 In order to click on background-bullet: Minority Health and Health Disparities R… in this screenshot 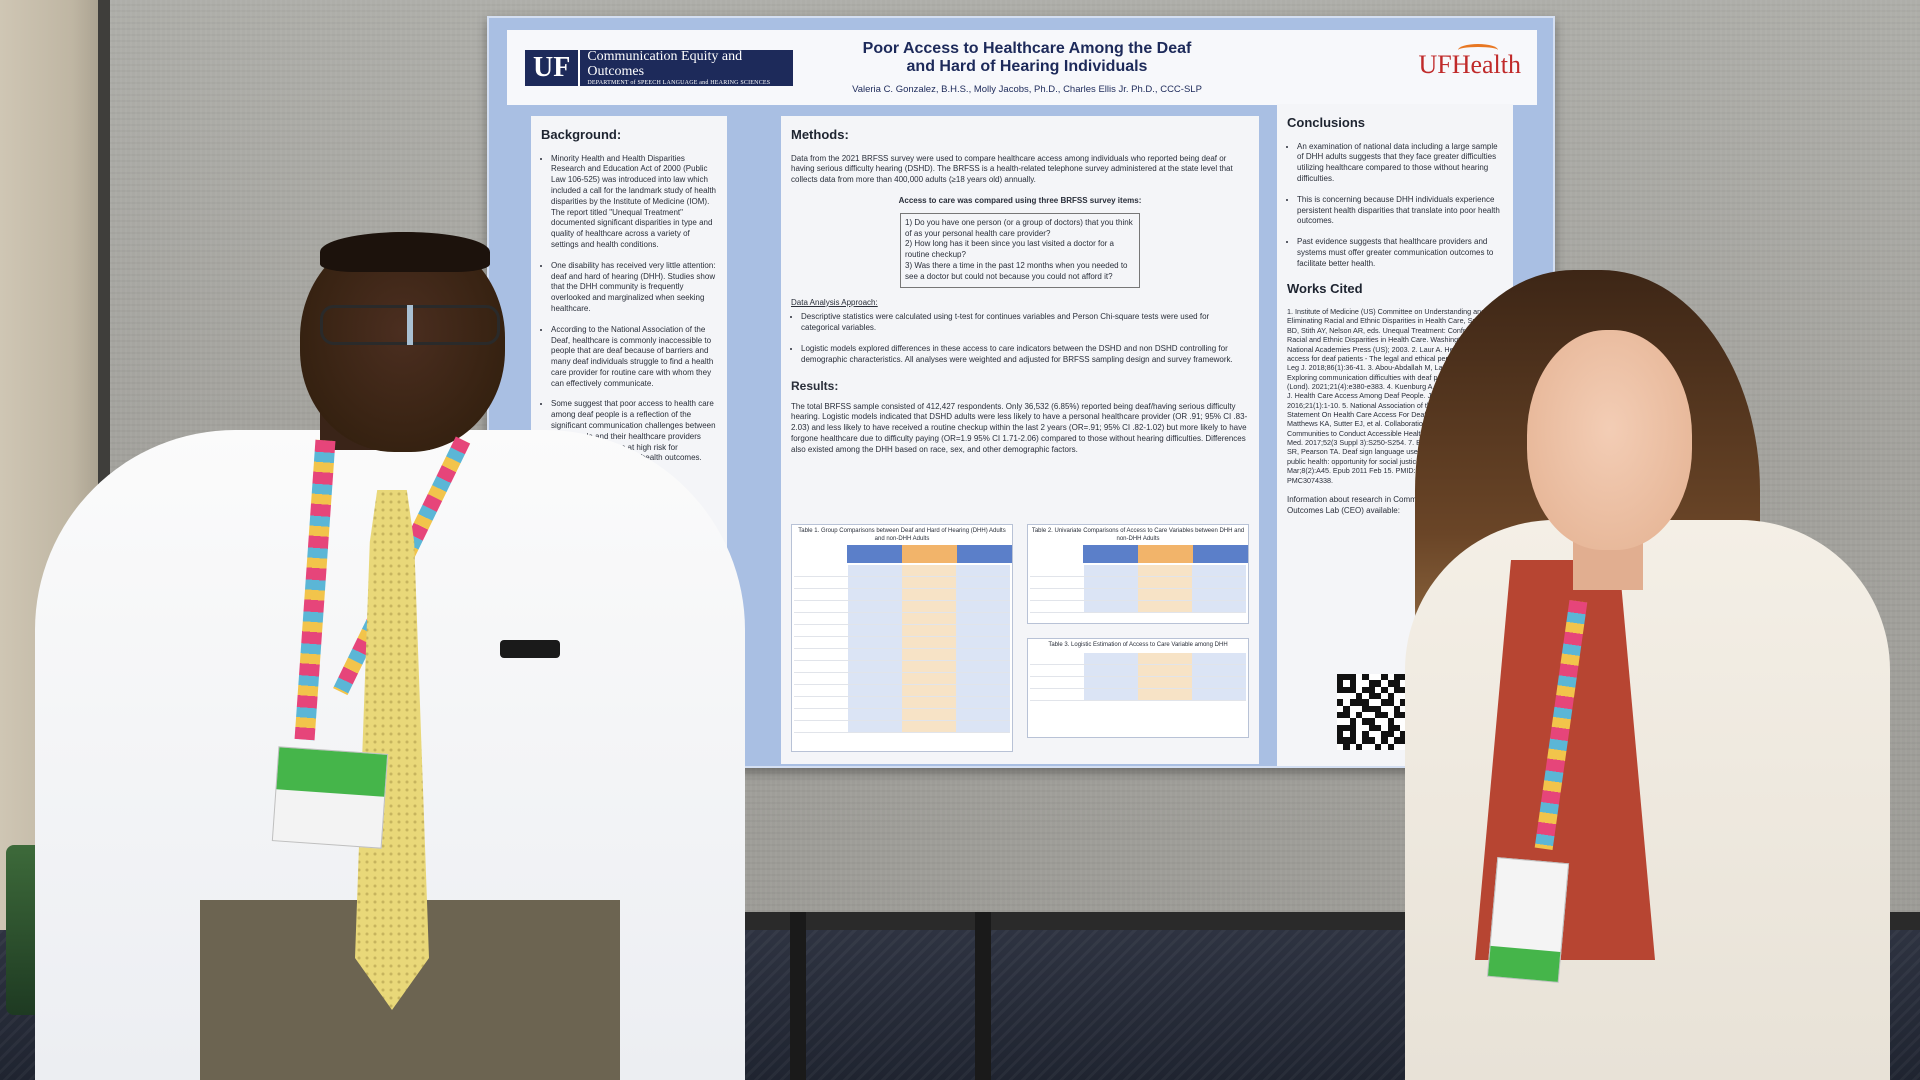, I will do `click(634, 202)`.